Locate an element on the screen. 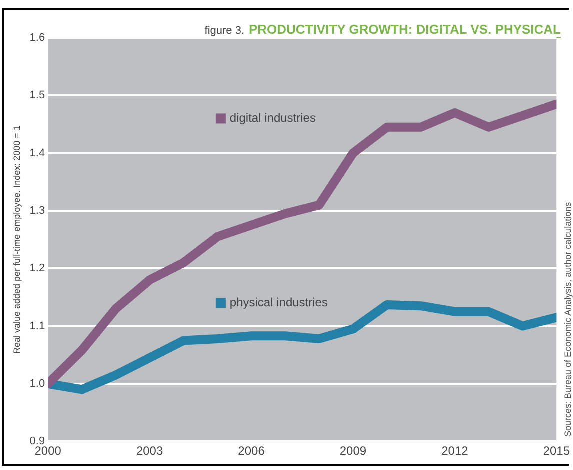  y-tick-label: 1.2 is located at coordinates (38, 268).